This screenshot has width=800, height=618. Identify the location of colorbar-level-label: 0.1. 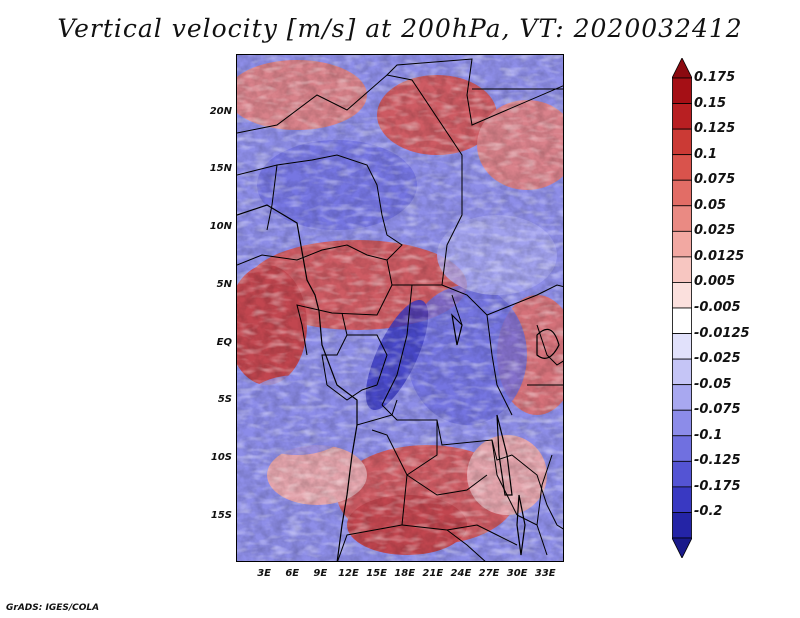
(706, 154).